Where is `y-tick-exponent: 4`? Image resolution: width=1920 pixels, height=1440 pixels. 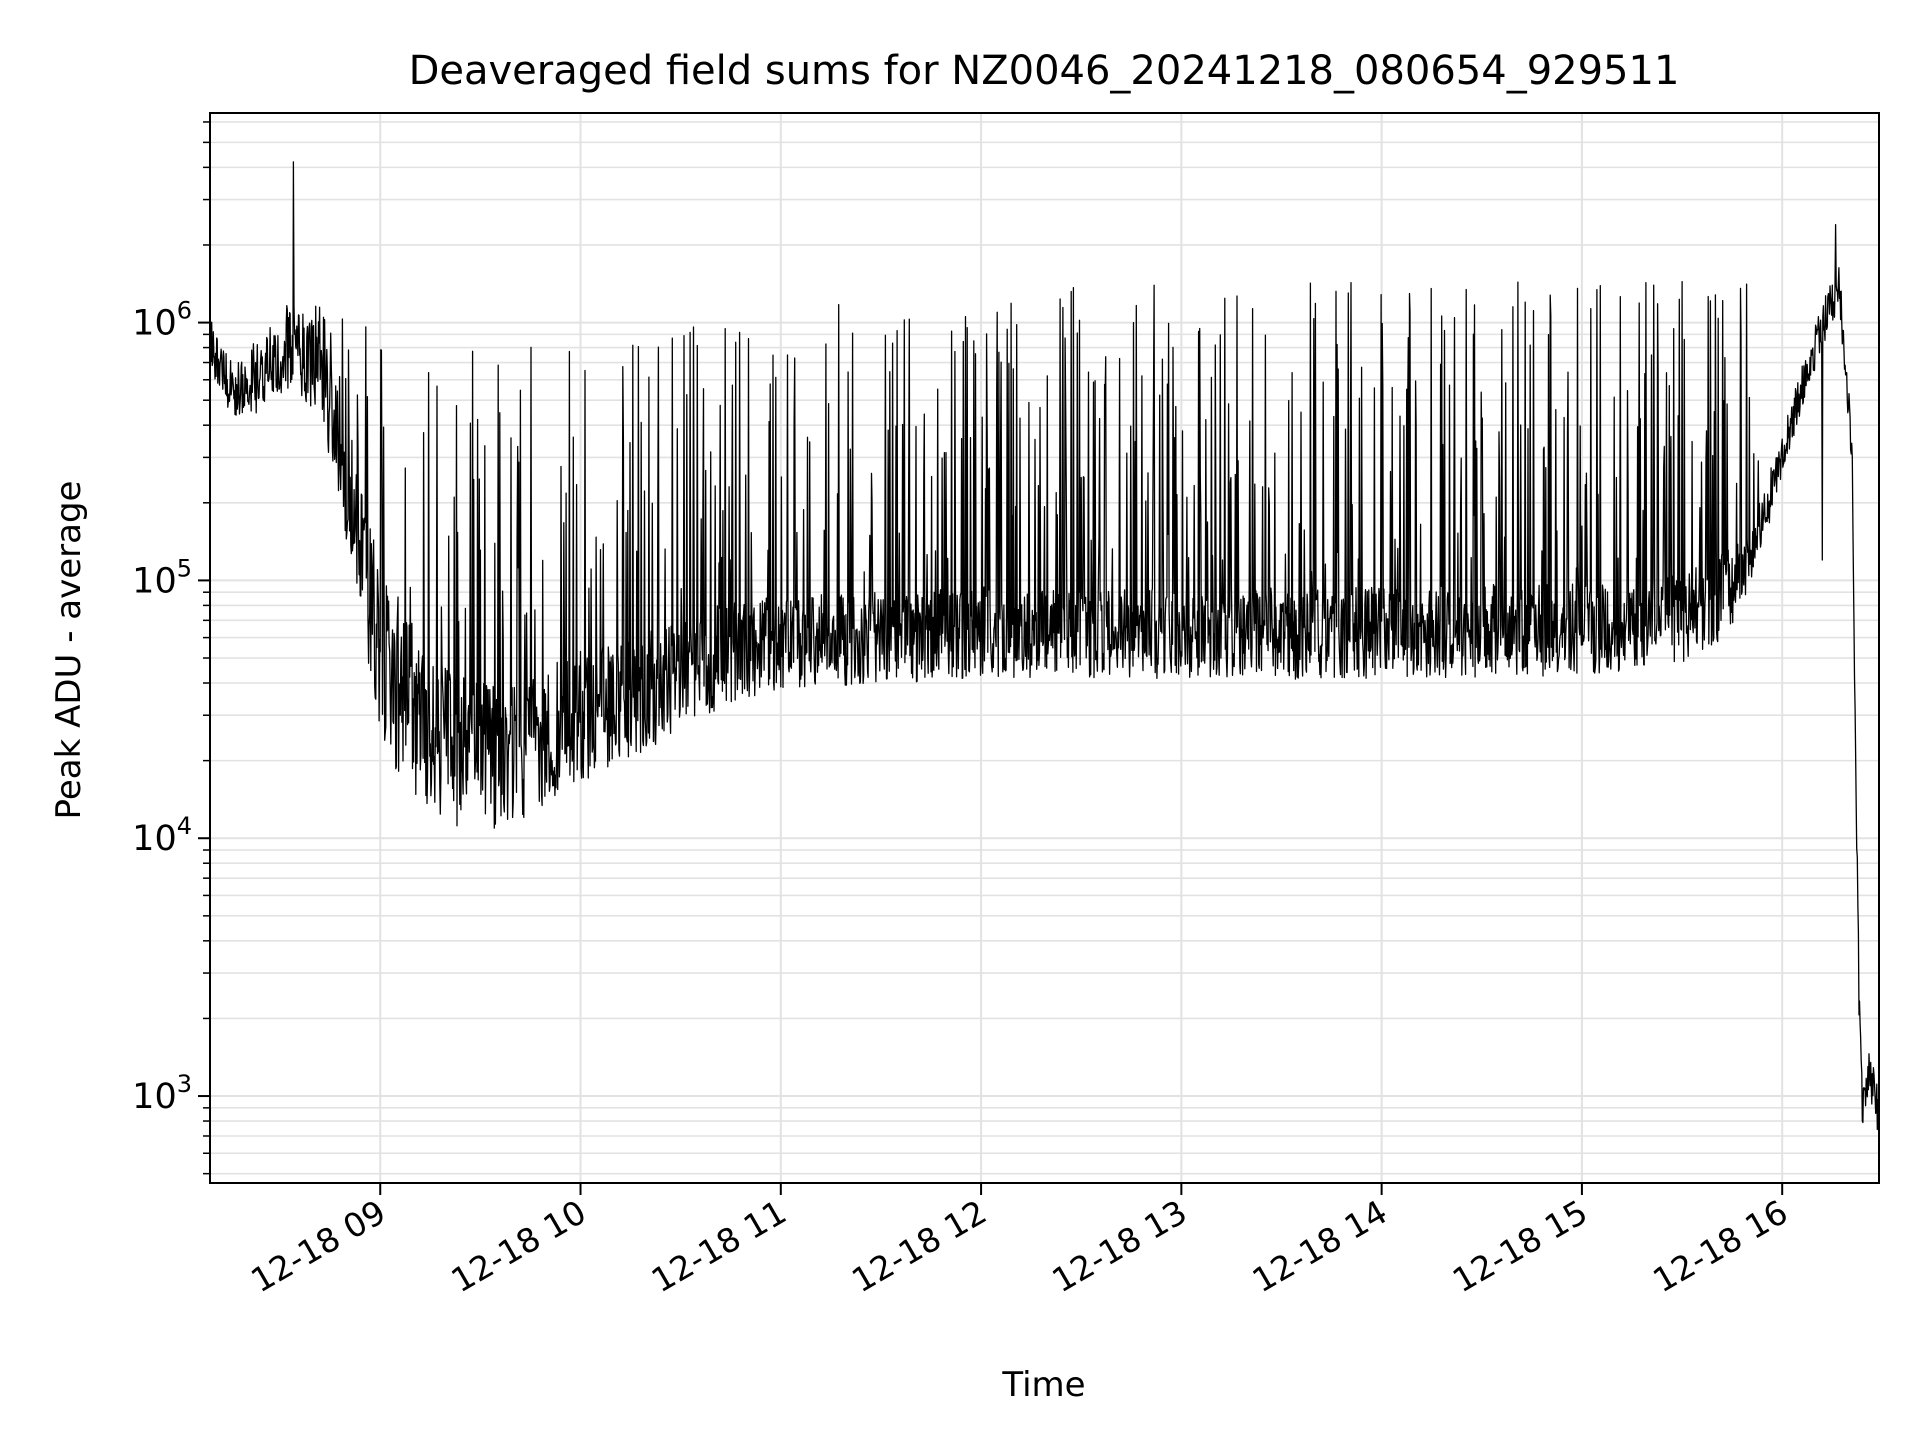 y-tick-exponent: 4 is located at coordinates (184, 826).